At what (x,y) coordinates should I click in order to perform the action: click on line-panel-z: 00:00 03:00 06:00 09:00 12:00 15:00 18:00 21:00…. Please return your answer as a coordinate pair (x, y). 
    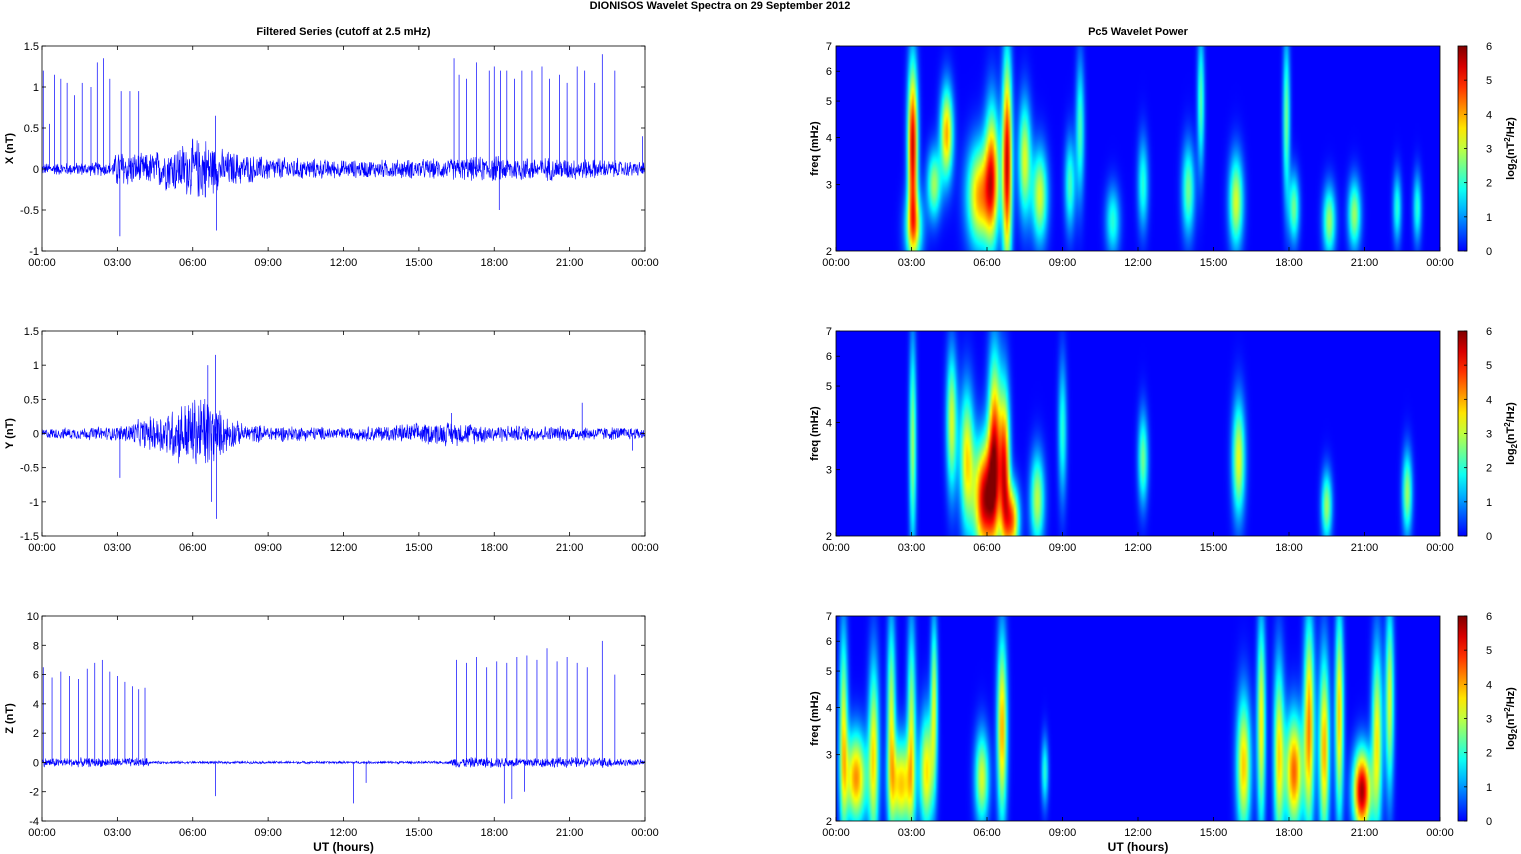
    Looking at the image, I should click on (331, 732).